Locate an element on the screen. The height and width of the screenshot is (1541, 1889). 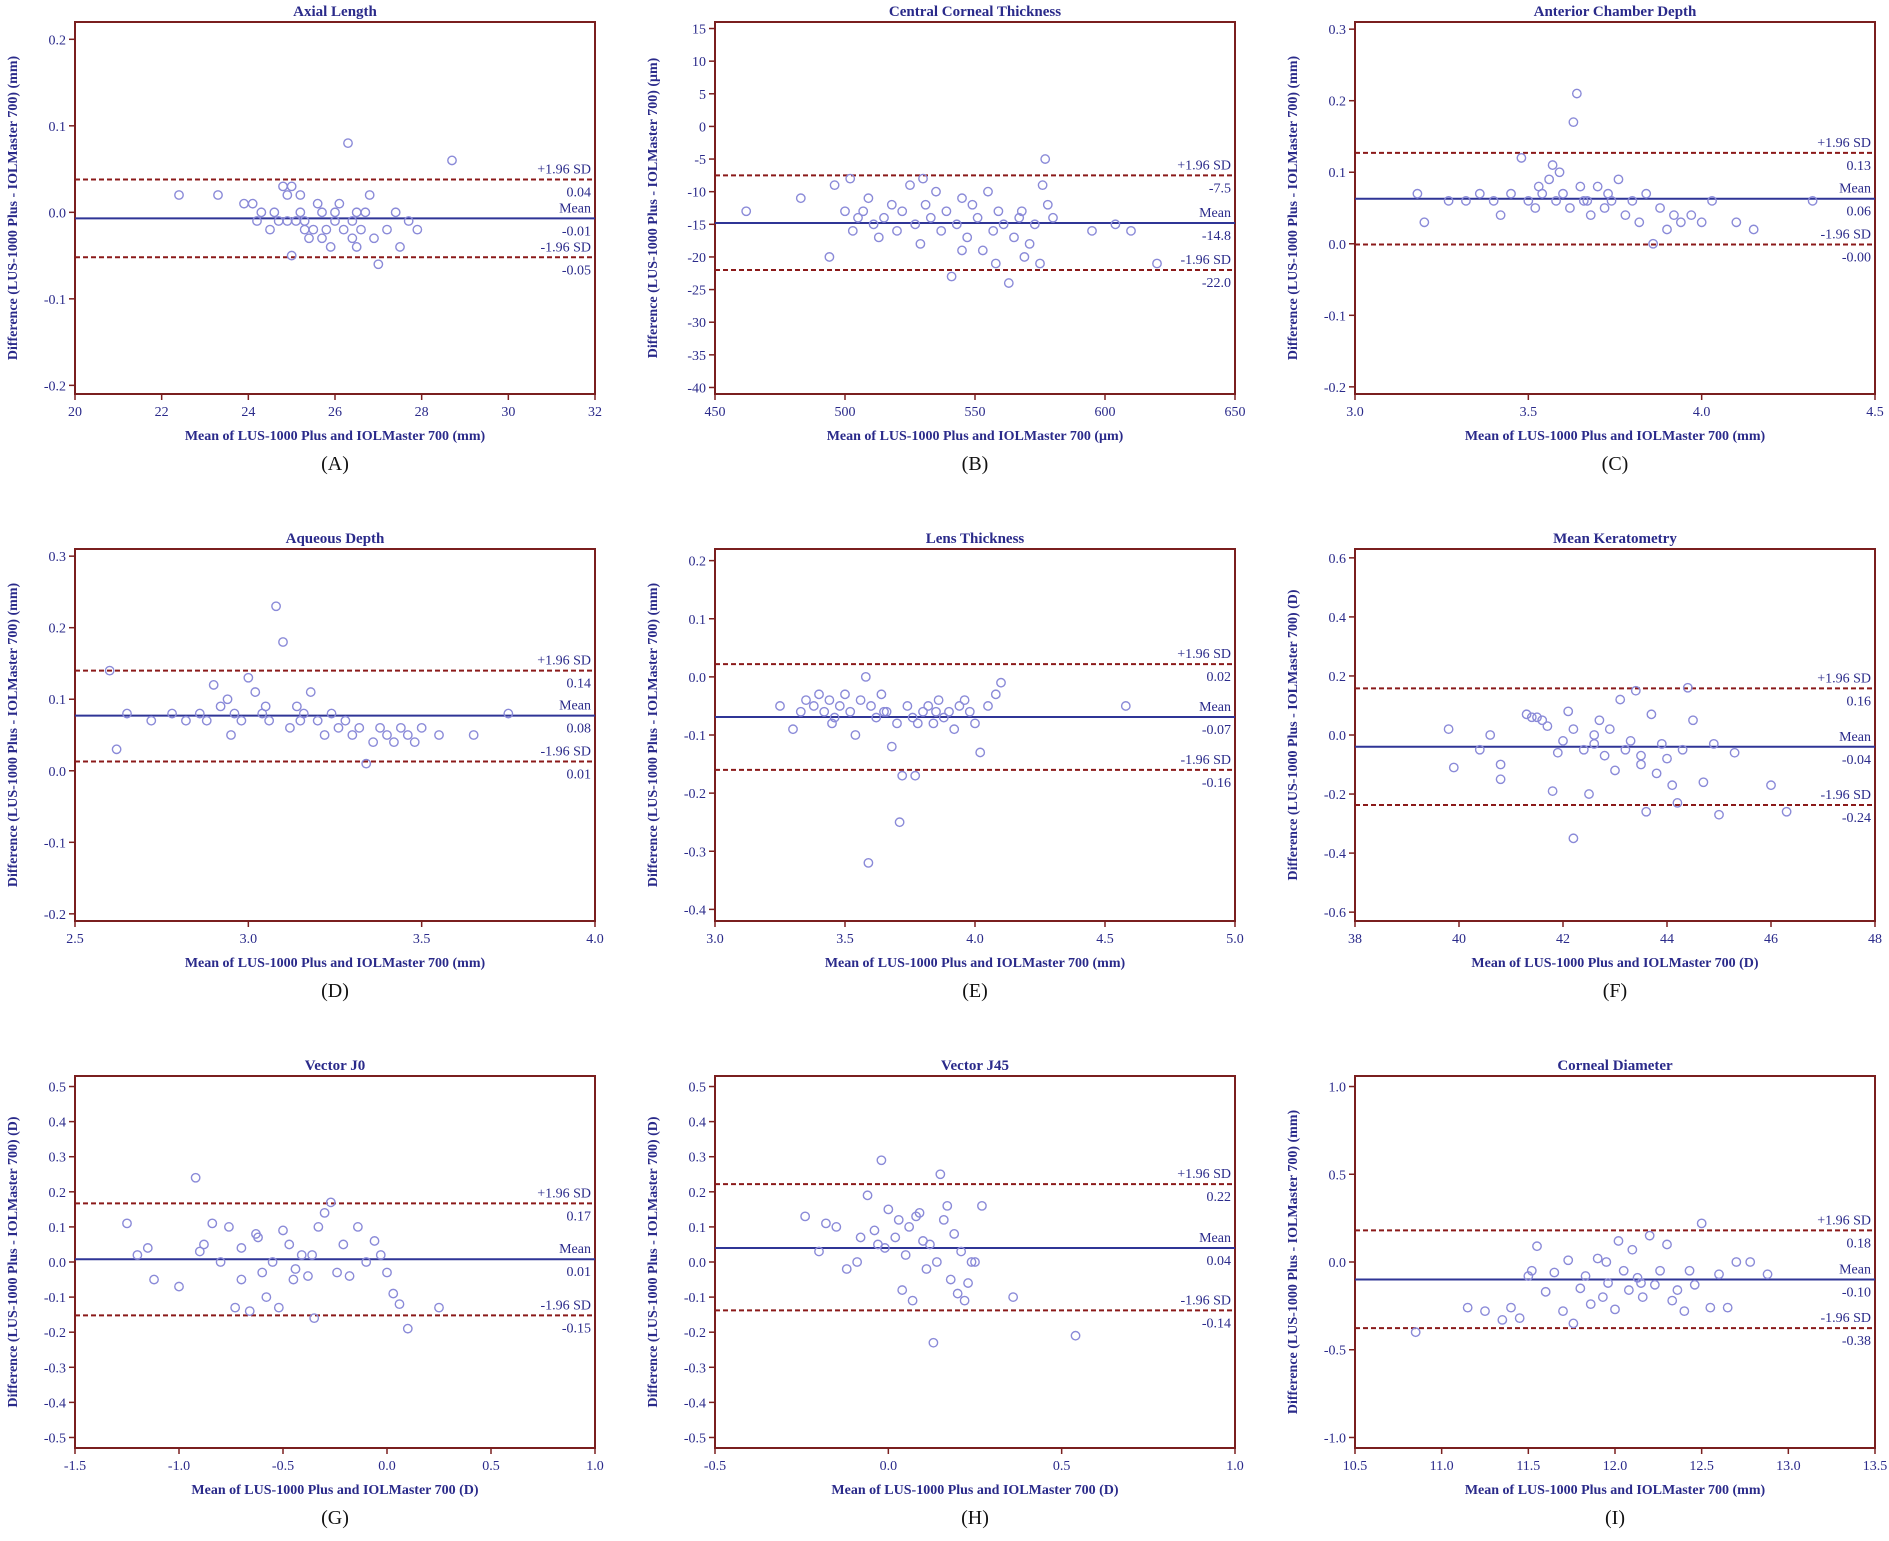
x-tick-label: 0.5 is located at coordinates (1062, 1466).